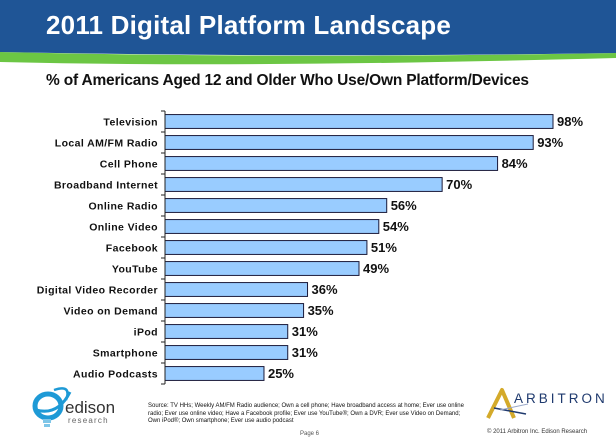 The width and height of the screenshot is (616, 442). What do you see at coordinates (404, 205) in the screenshot?
I see `value-label: 56%` at bounding box center [404, 205].